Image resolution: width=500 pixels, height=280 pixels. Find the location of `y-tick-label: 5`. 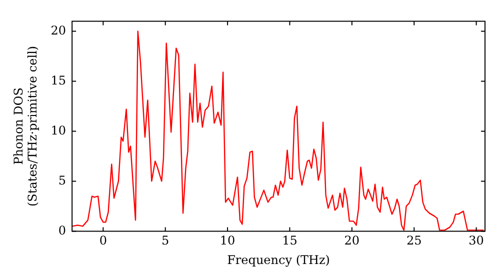

y-tick-label: 5 is located at coordinates (62, 180).